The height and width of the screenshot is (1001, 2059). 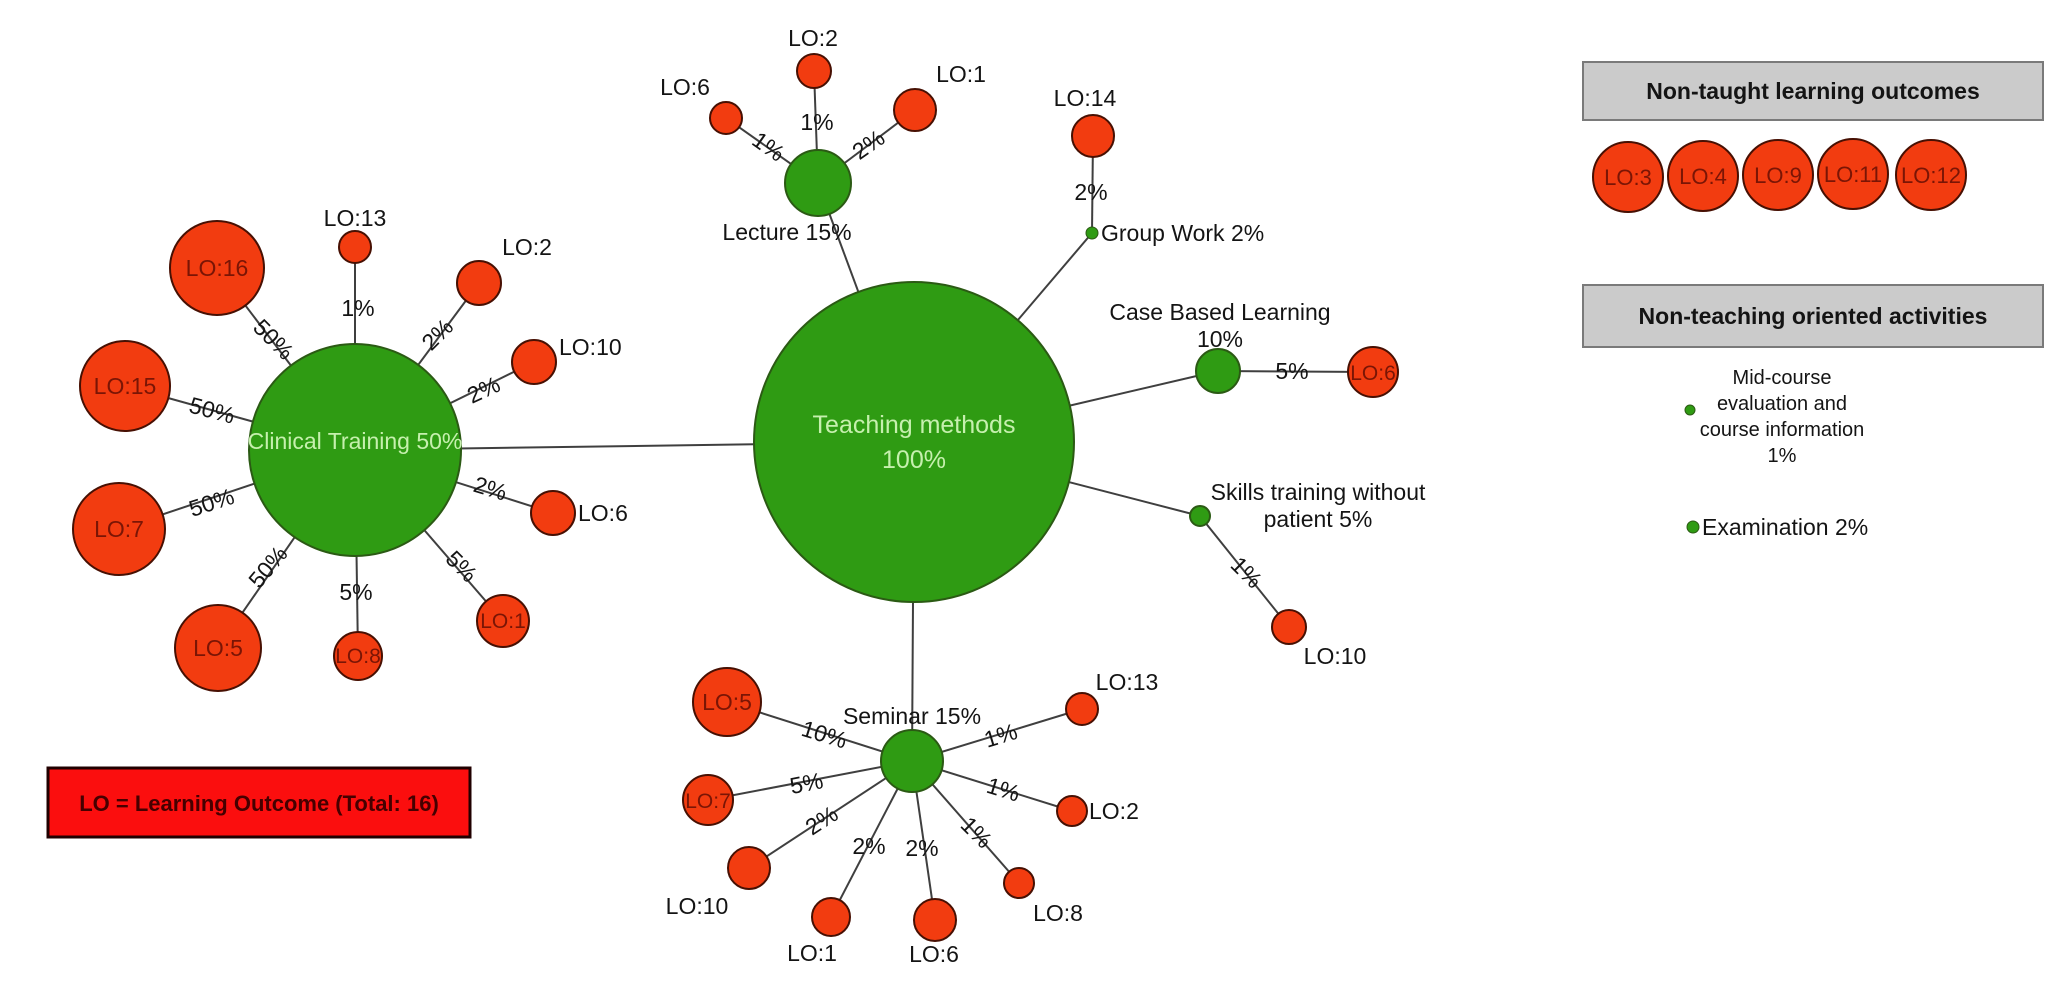 What do you see at coordinates (1090, 192) in the screenshot?
I see `edge-label-group-work-groupwork-lo14: 2%` at bounding box center [1090, 192].